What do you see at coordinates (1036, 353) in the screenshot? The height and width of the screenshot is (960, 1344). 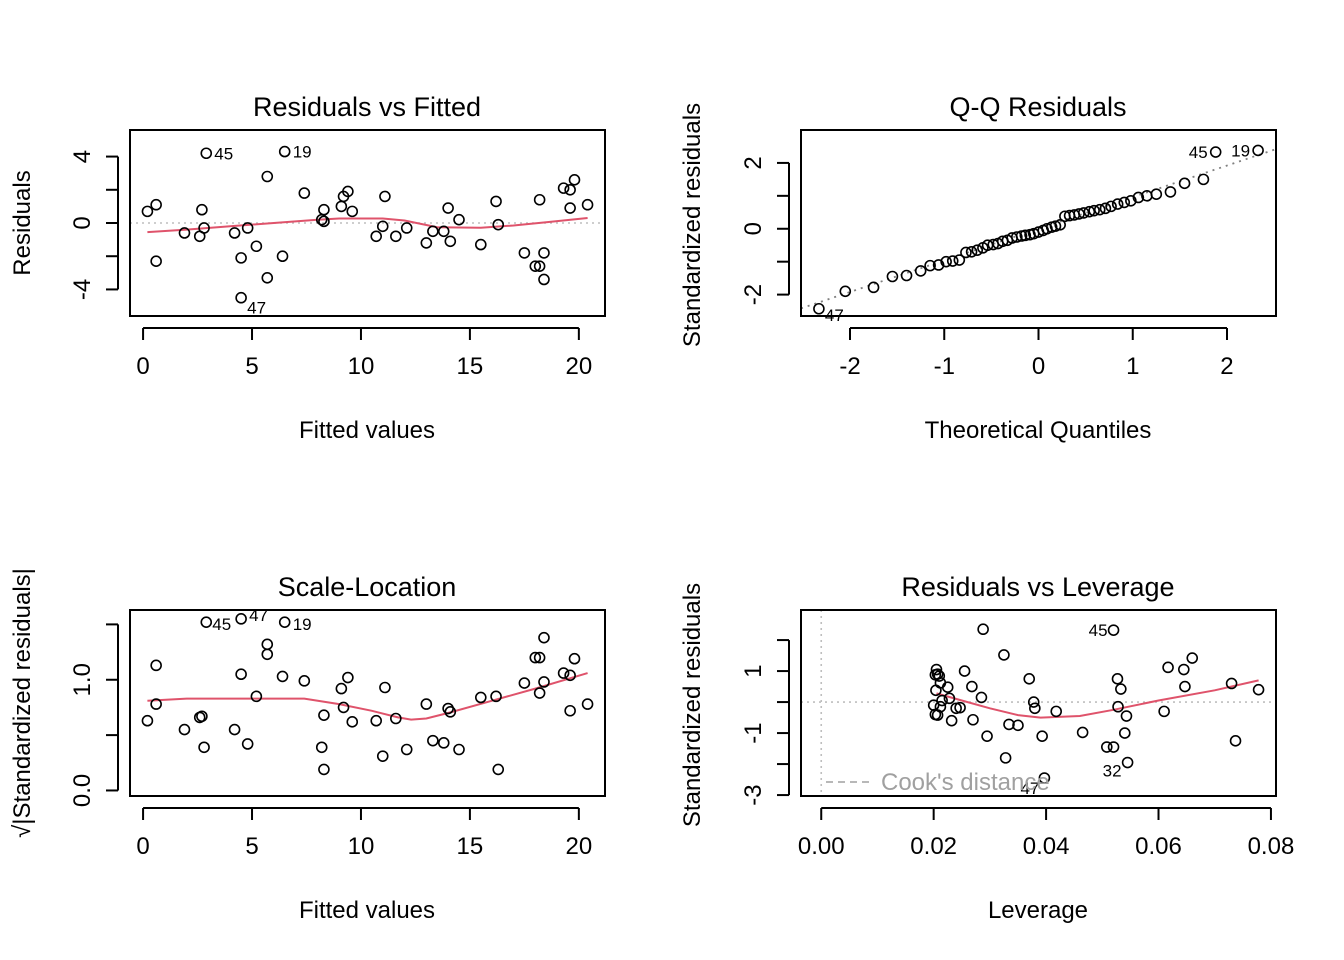 I see `x-axis: -2 -1 0 1 2` at bounding box center [1036, 353].